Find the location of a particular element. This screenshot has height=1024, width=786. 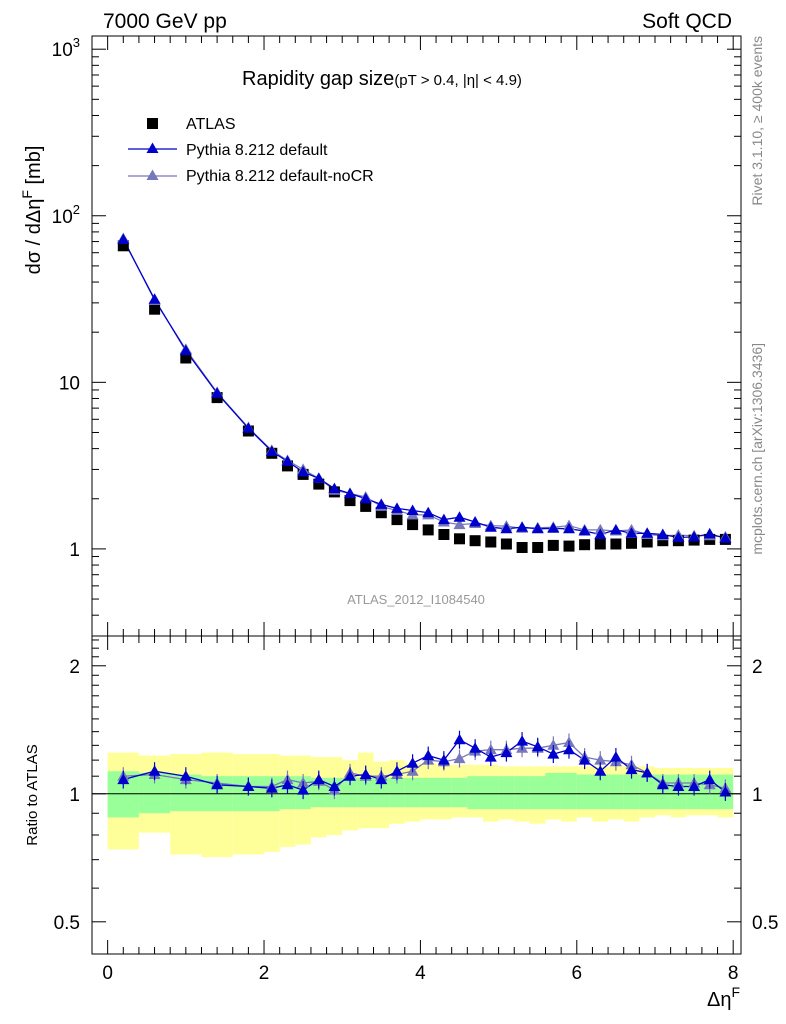

main-y-tick-label: 10 is located at coordinates (69, 383).